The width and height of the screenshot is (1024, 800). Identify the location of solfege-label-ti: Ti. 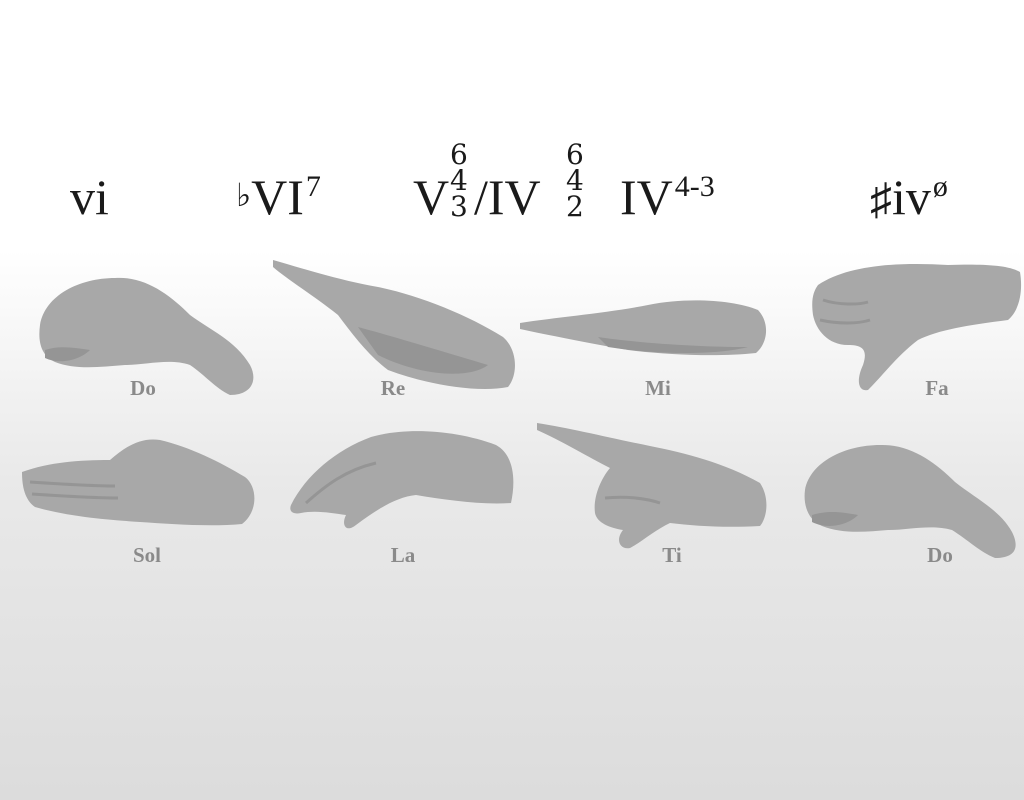
(672, 555).